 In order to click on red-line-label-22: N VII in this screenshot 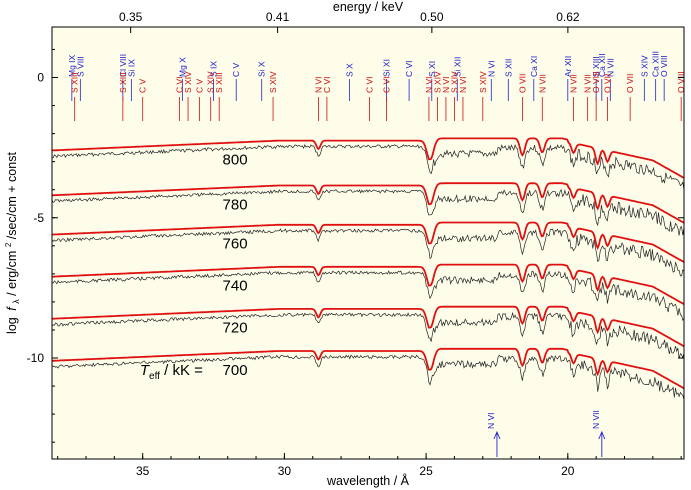, I will do `click(588, 83)`.